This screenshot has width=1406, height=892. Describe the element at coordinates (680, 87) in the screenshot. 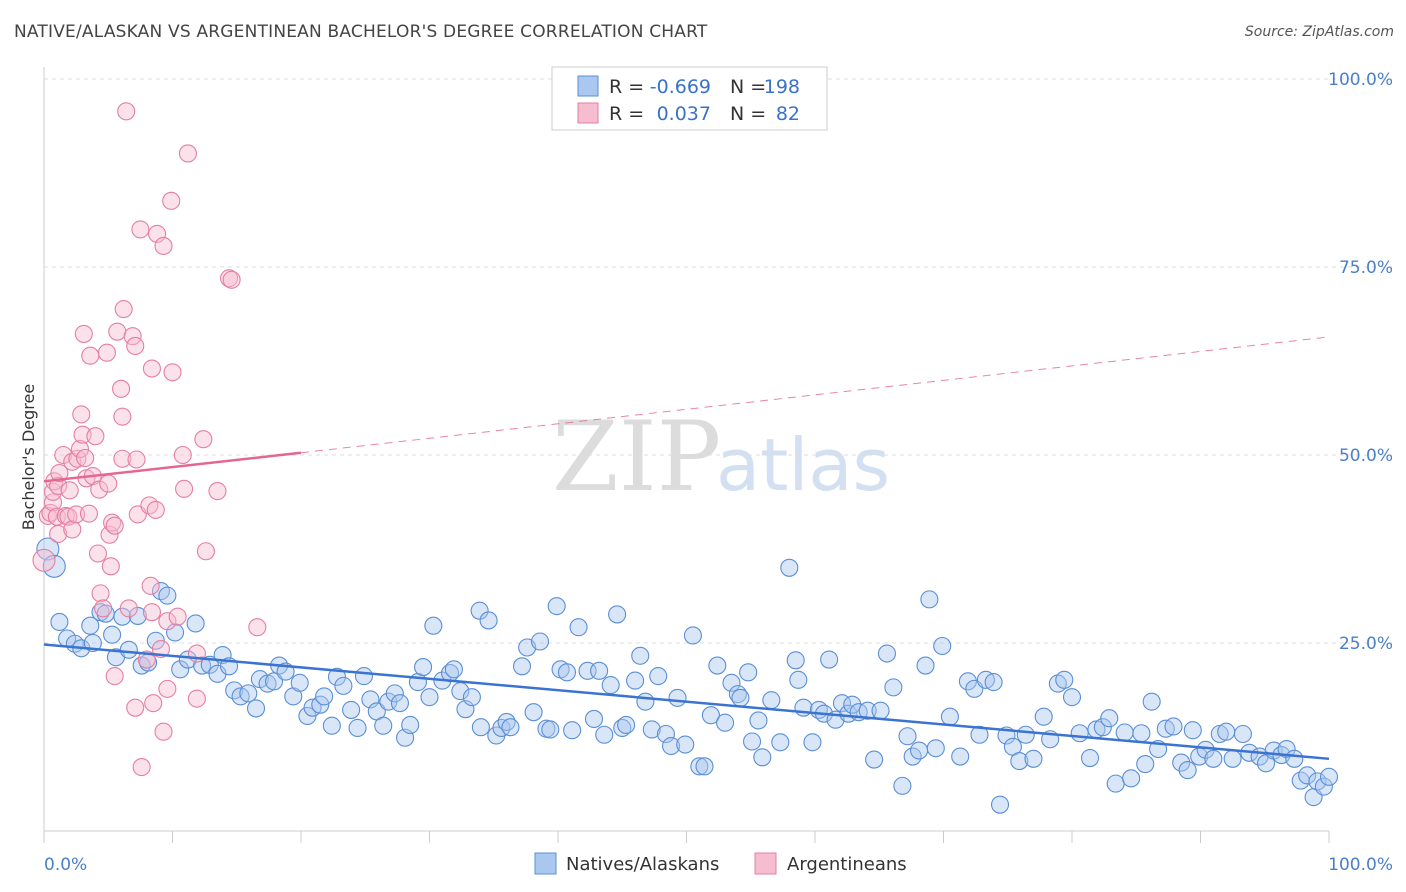

I see `legend-r-value-natives: -0.669` at that location.